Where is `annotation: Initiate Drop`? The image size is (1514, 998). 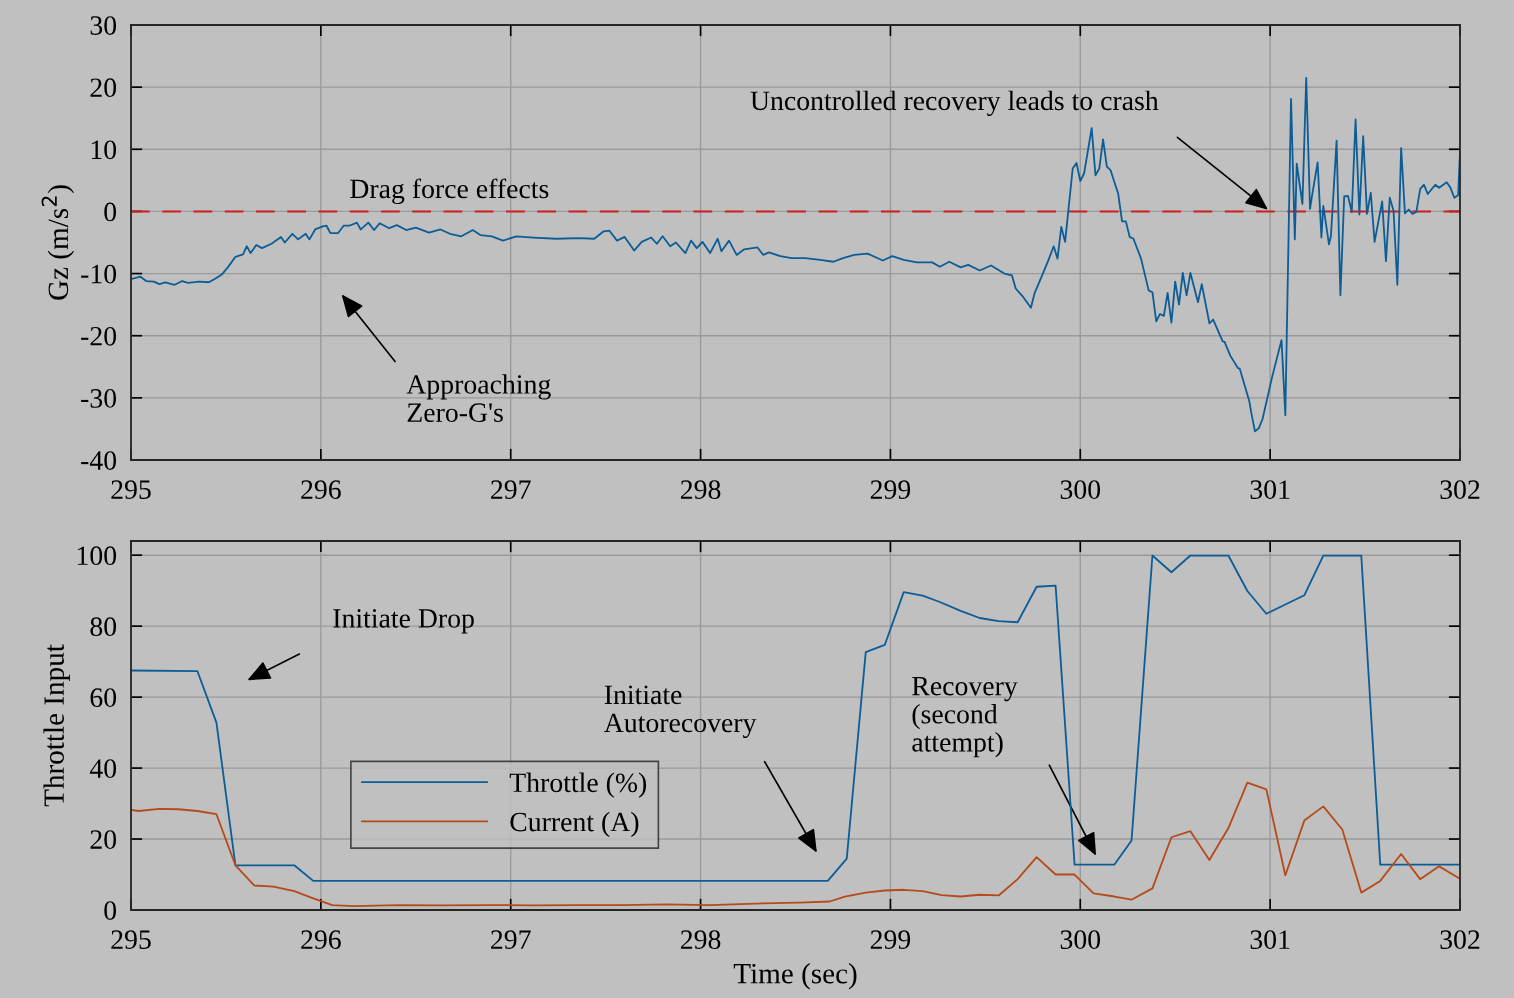 annotation: Initiate Drop is located at coordinates (403, 621).